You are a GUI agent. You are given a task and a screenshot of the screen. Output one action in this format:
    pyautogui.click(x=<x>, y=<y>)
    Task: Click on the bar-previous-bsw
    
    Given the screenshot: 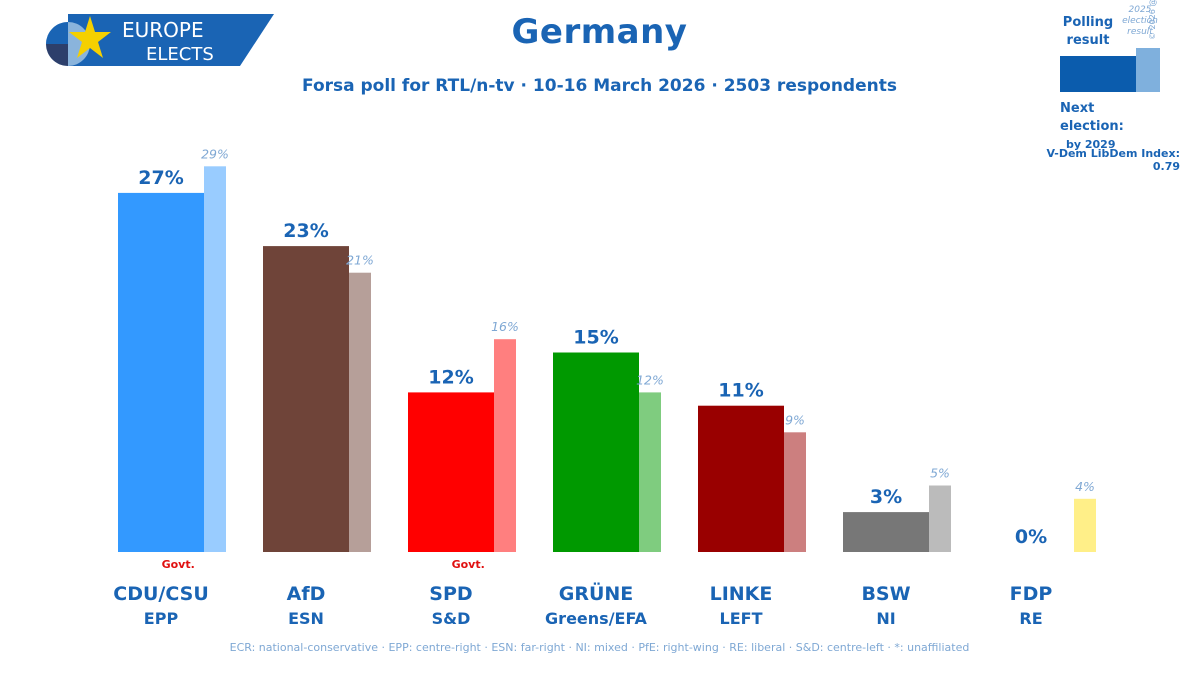 What is the action you would take?
    pyautogui.click(x=940, y=518)
    